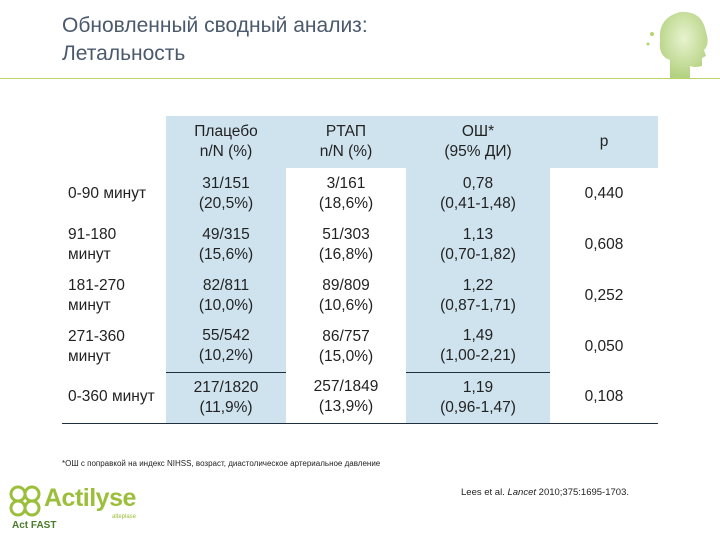 The height and width of the screenshot is (540, 720). I want to click on rtap-cell: 257/1849 (13,9%), so click(346, 398).